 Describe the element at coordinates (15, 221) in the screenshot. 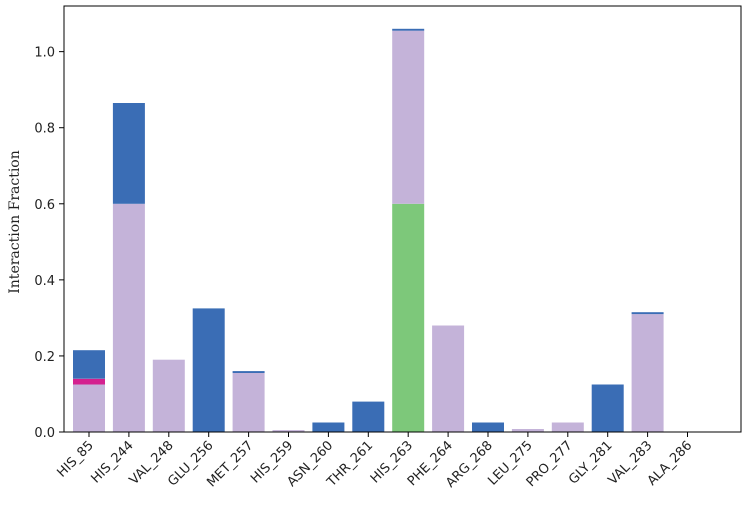

I see `y-axis-label: Interaction Fraction` at that location.